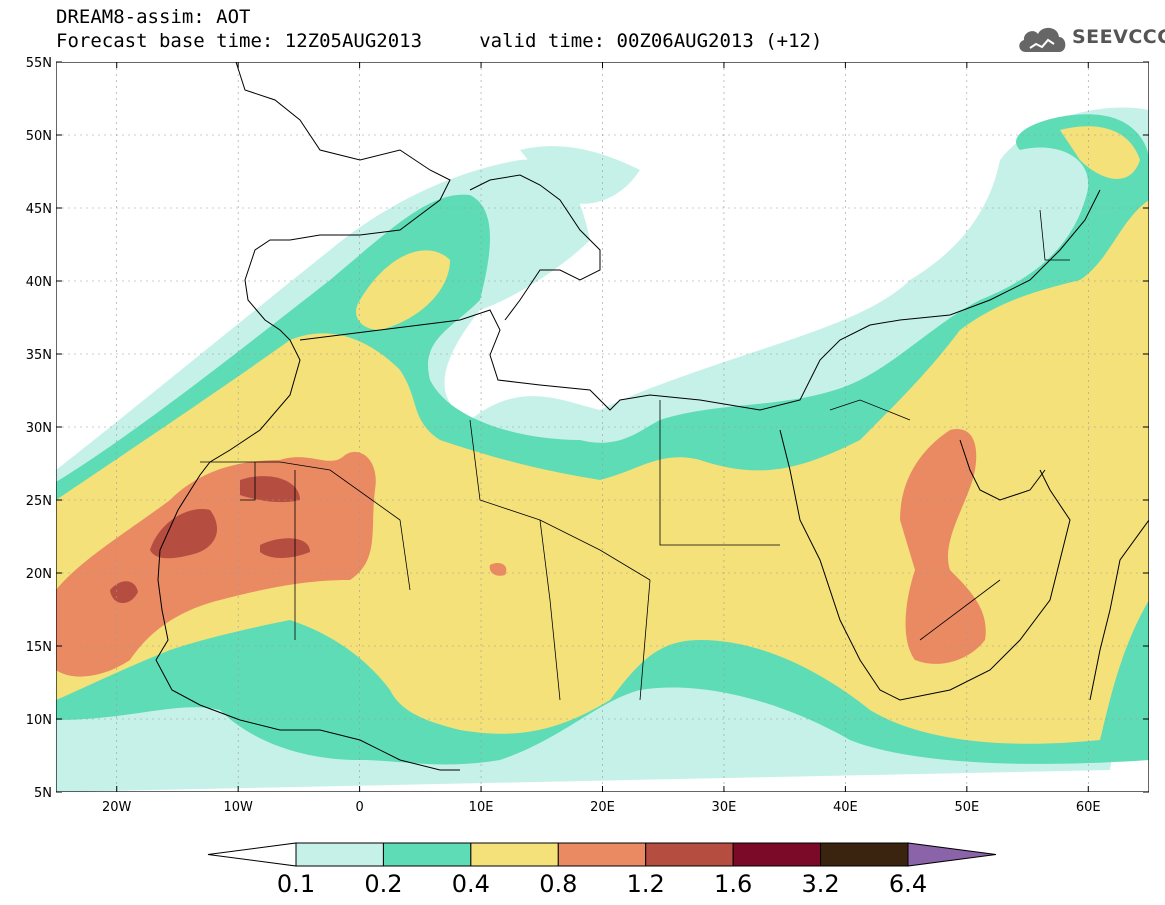  I want to click on colorbar, so click(602, 854).